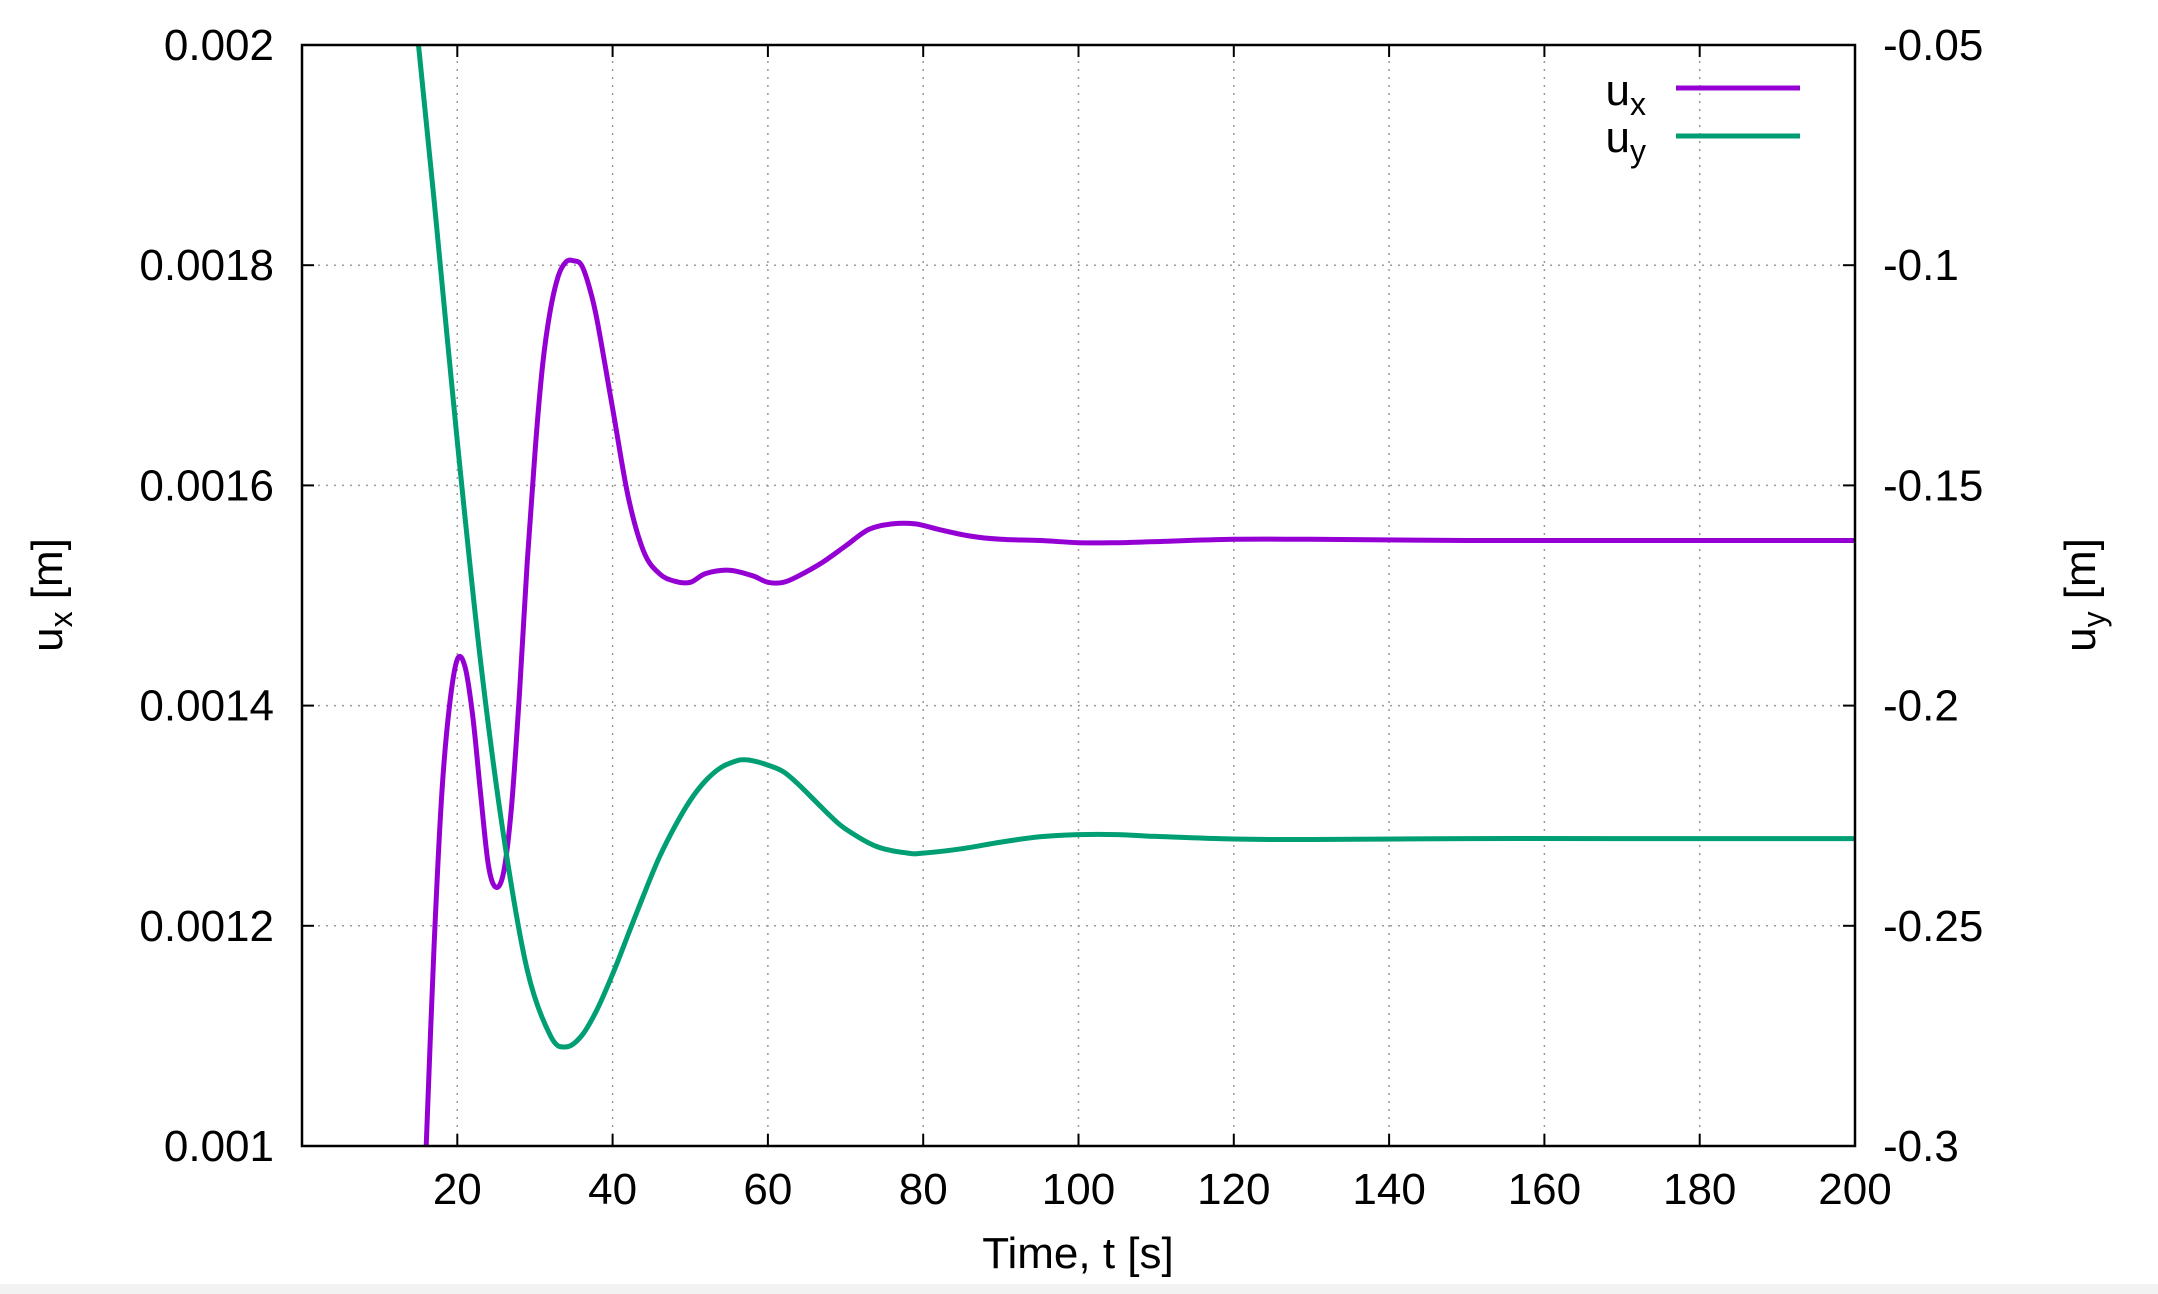 This screenshot has height=1294, width=2158. What do you see at coordinates (1921, 1146) in the screenshot?
I see `y-tick-label-right: -0.3` at bounding box center [1921, 1146].